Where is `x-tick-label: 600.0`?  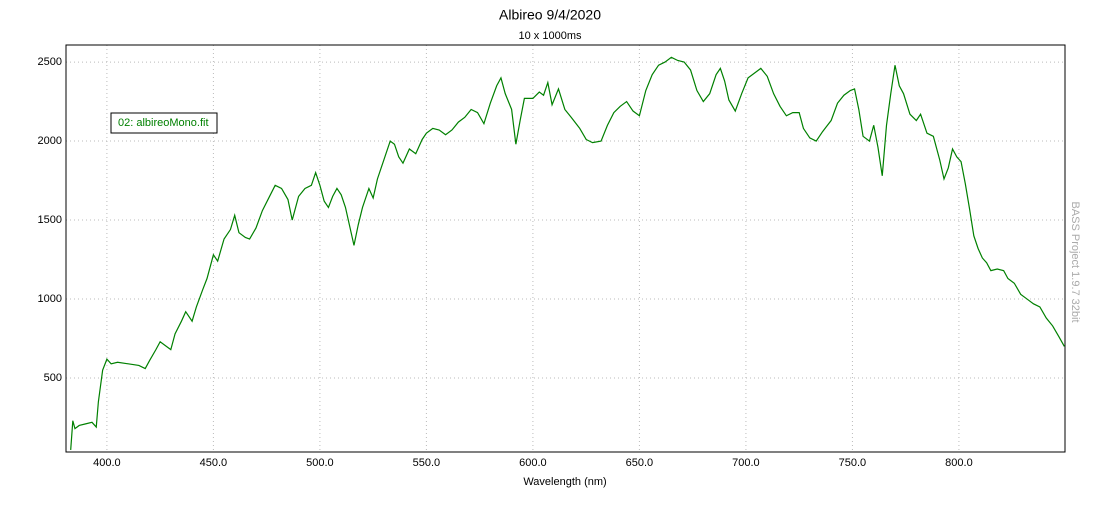
x-tick-label: 600.0 is located at coordinates (533, 463).